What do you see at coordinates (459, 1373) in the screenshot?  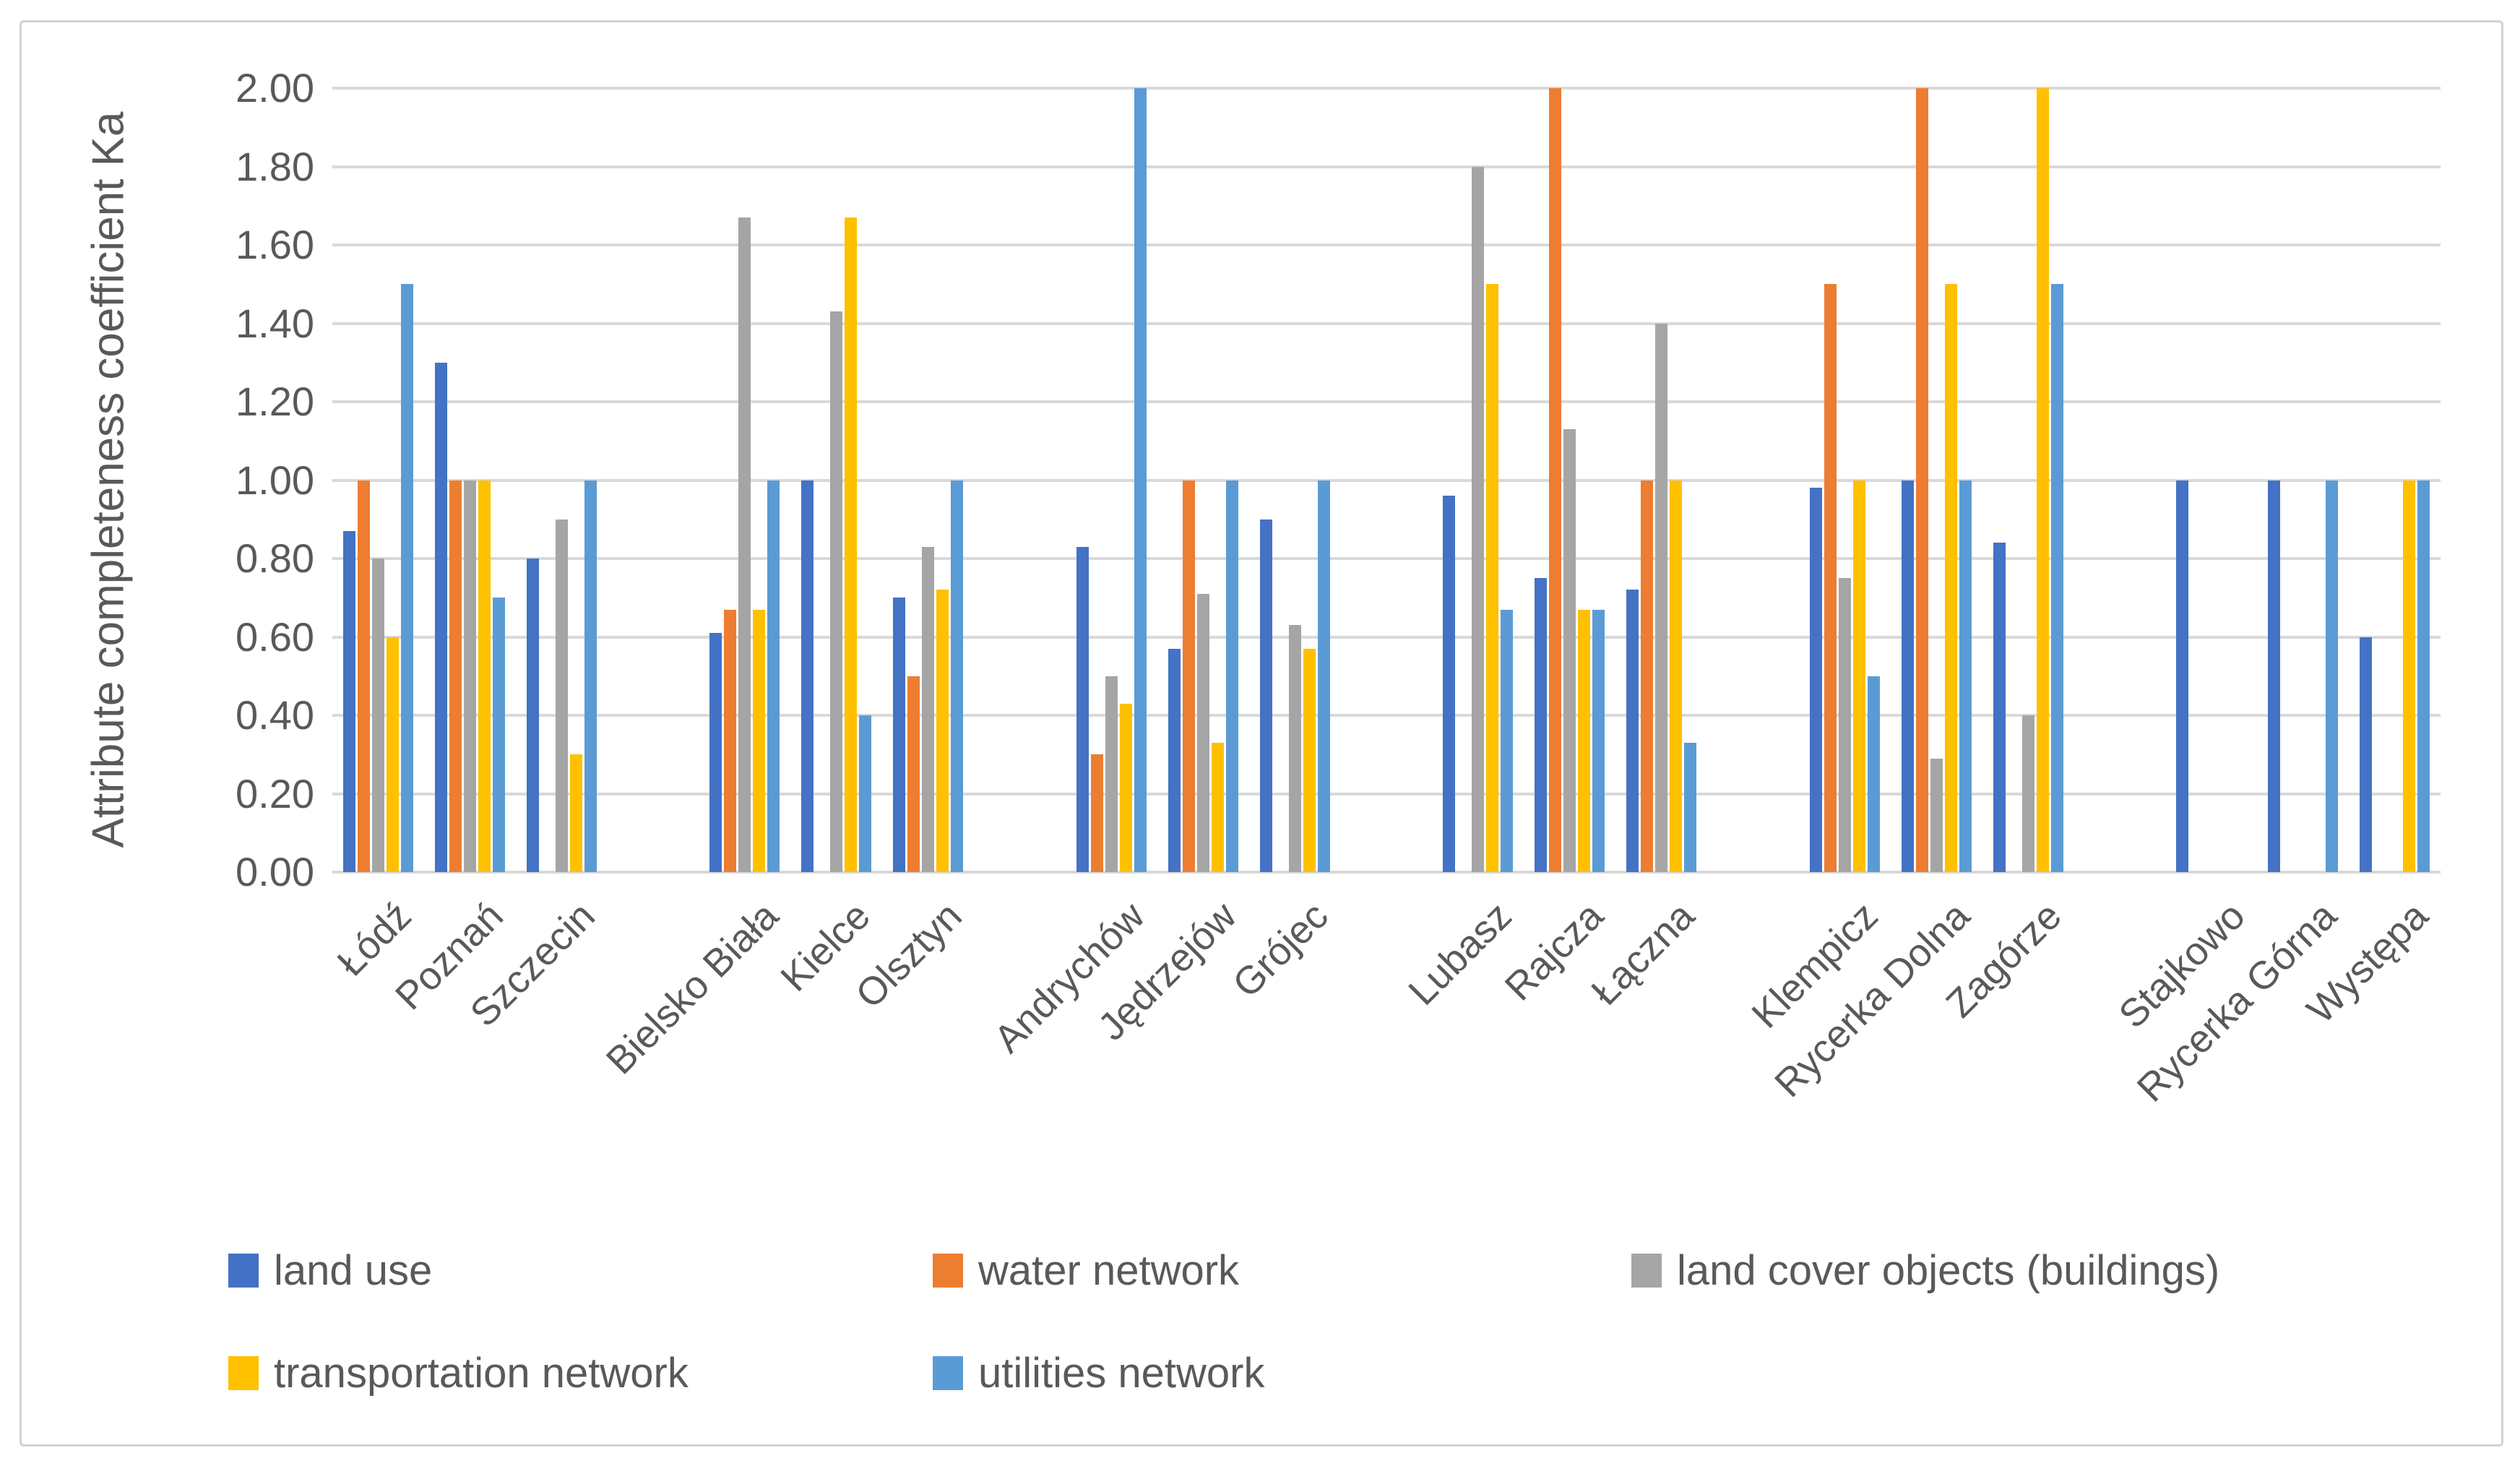 I see `legend-item-transportation-network: transportation network` at bounding box center [459, 1373].